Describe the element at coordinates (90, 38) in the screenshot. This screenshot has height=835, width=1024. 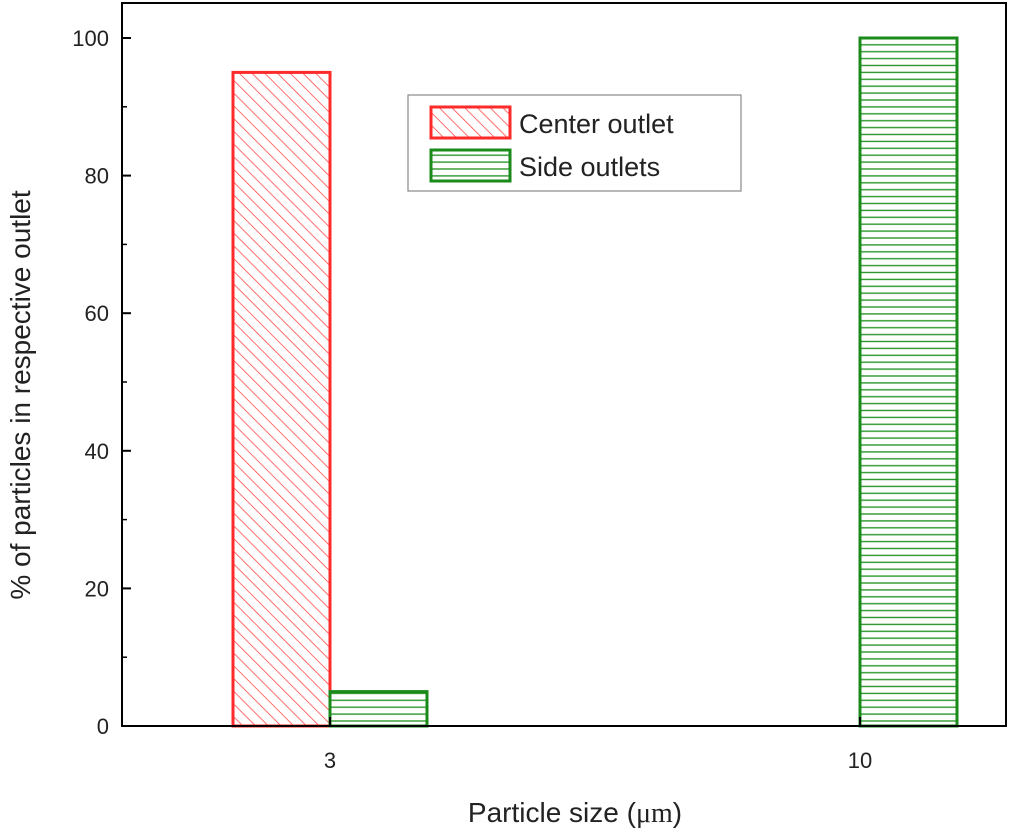
I see `y-tick-label: 100` at that location.